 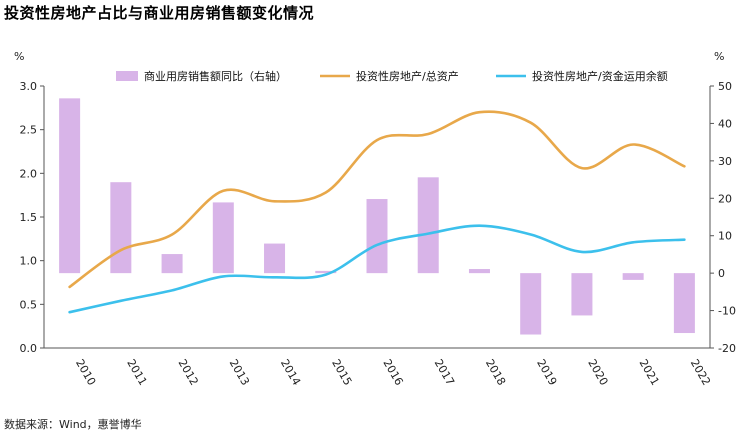 What do you see at coordinates (29, 304) in the screenshot?
I see `left-tick-label: 0.5` at bounding box center [29, 304].